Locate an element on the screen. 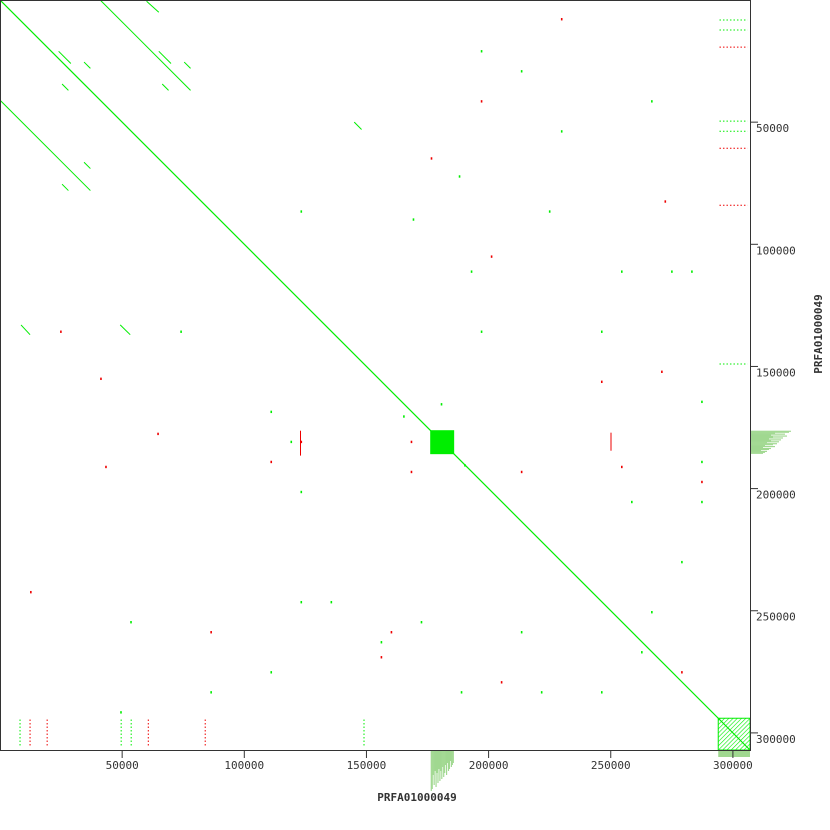 The height and width of the screenshot is (830, 830). y-axis-title: PRFA01000049 is located at coordinates (818, 333).